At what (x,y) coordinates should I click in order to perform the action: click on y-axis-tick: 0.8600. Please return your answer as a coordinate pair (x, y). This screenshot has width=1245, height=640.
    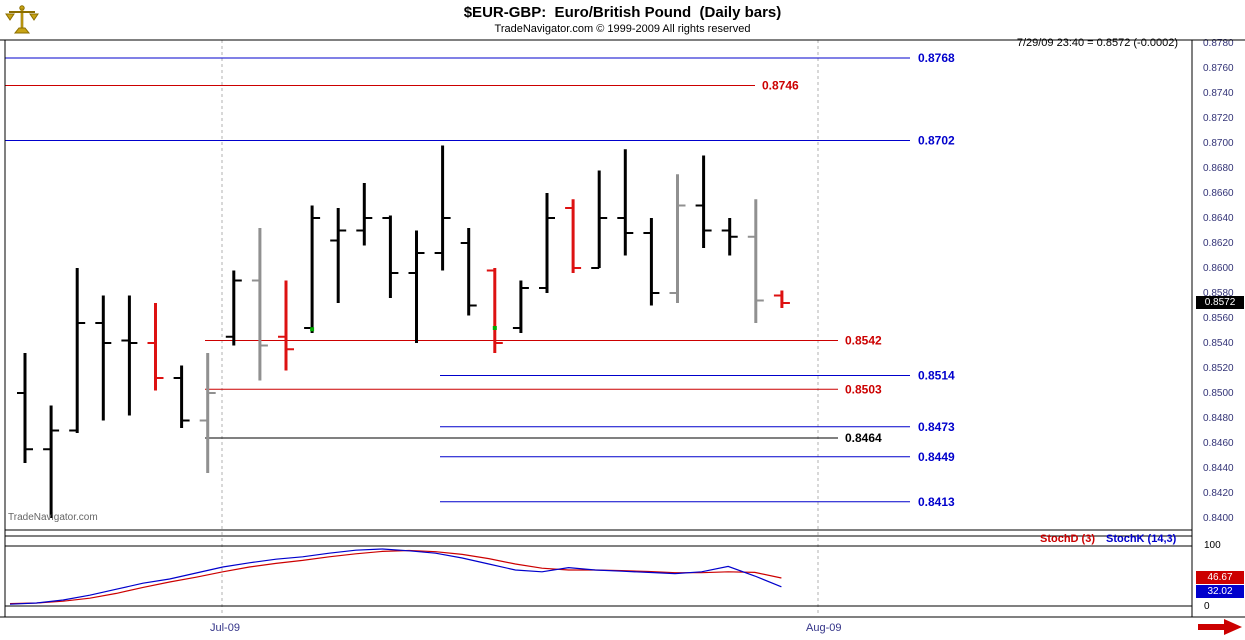
    Looking at the image, I should click on (1218, 268).